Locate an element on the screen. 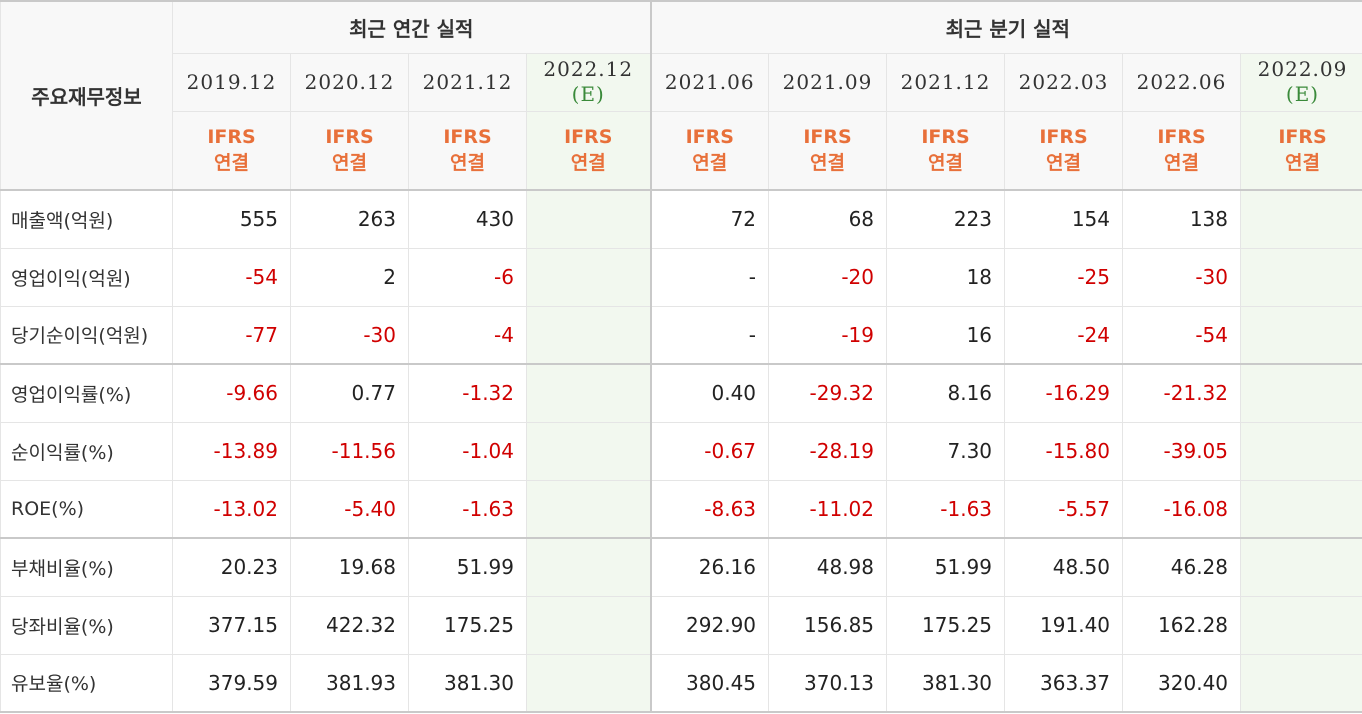 Image resolution: width=1362 pixels, height=714 pixels. value-cell: 138 is located at coordinates (1182, 219).